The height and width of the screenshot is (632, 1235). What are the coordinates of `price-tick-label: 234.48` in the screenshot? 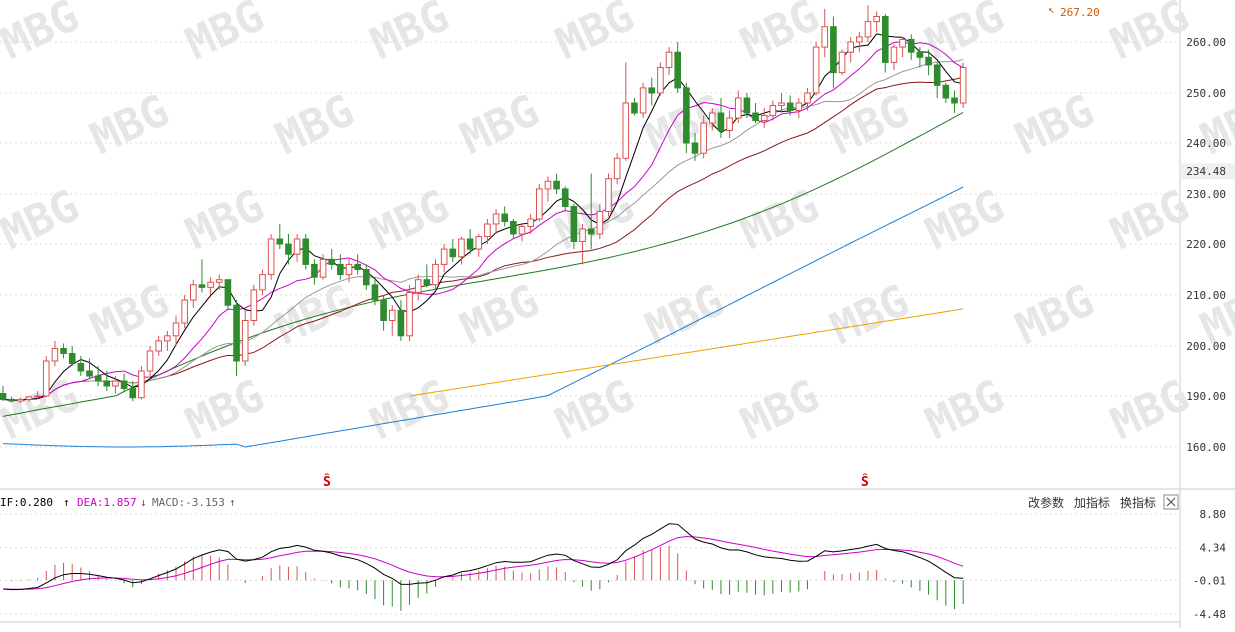 It's located at (1206, 171).